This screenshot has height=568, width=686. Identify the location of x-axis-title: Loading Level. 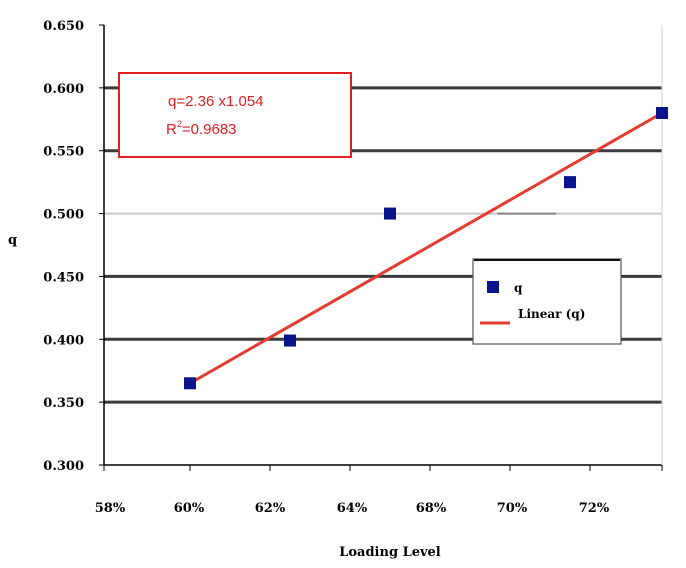
(390, 552).